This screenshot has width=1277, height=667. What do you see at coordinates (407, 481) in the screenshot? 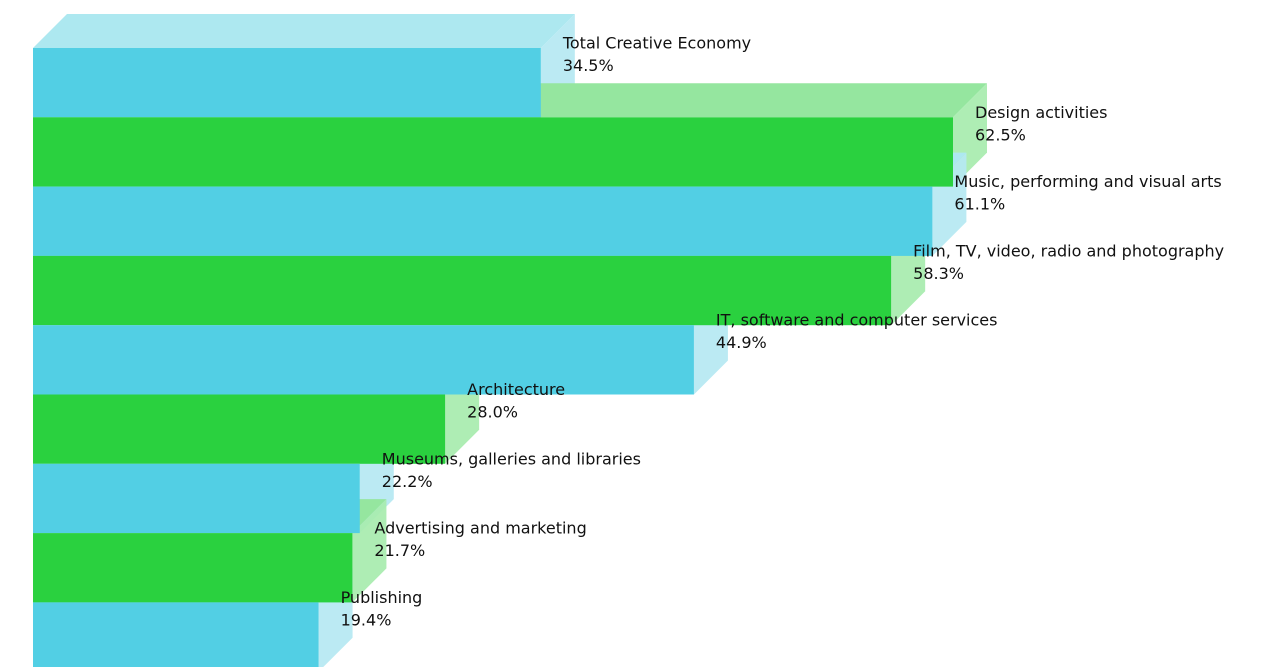
I see `bar-value-label: 22.2%` at bounding box center [407, 481].